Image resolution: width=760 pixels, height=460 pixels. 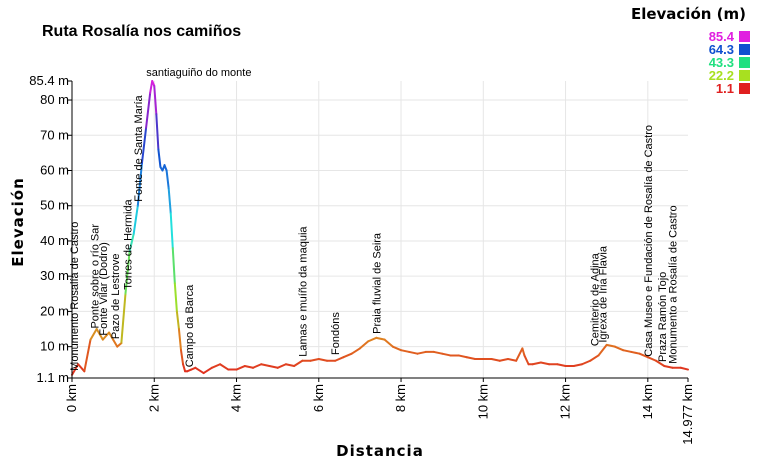 What do you see at coordinates (141, 31) in the screenshot?
I see `chart-title: Ruta Rosalía nos camiños` at bounding box center [141, 31].